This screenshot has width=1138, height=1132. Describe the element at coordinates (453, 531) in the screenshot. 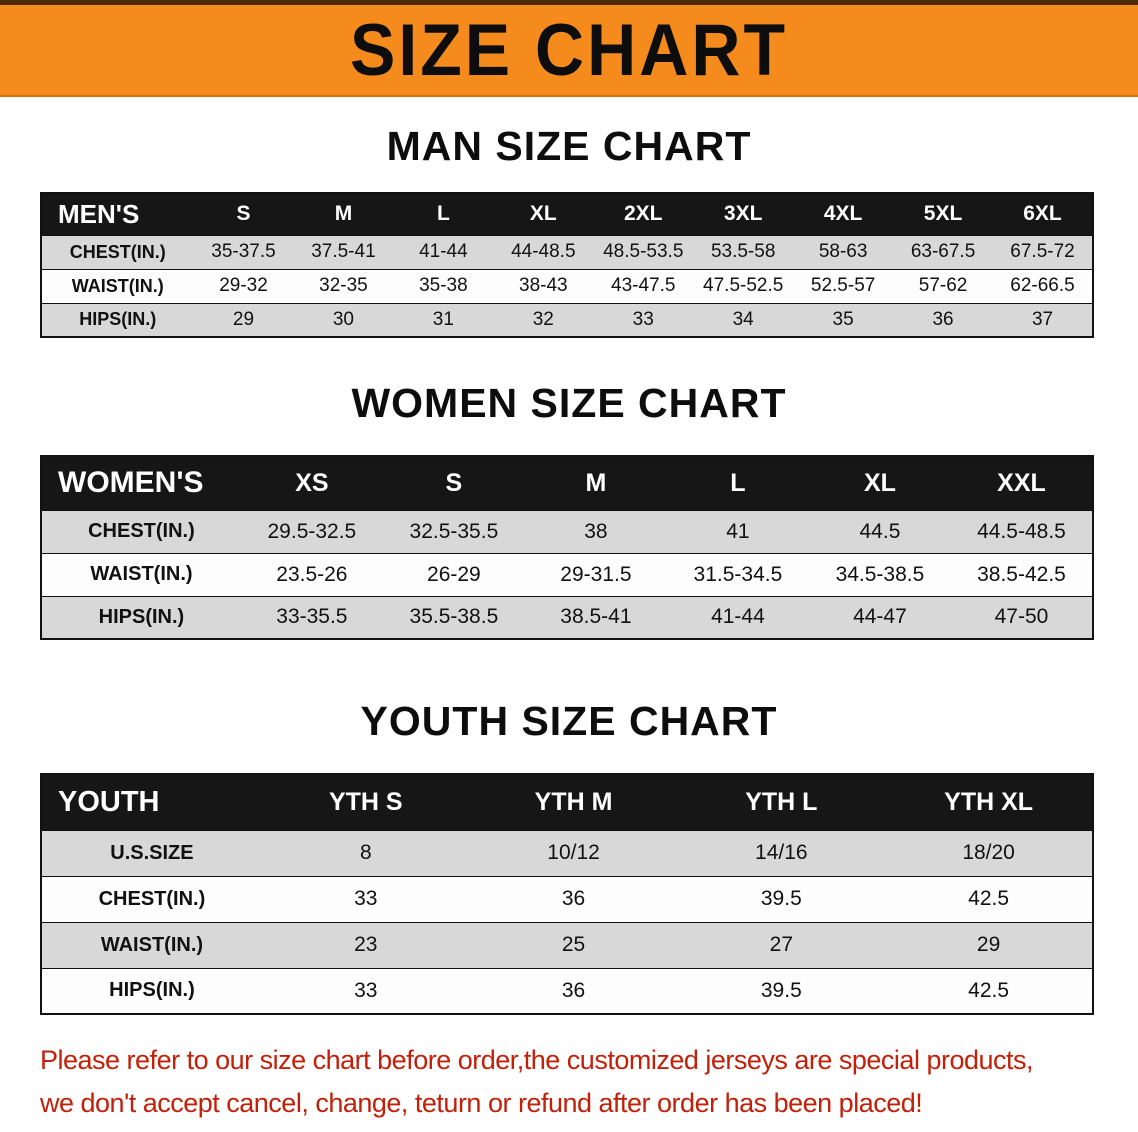

I see `value-cell: 32.5-35.5` at that location.